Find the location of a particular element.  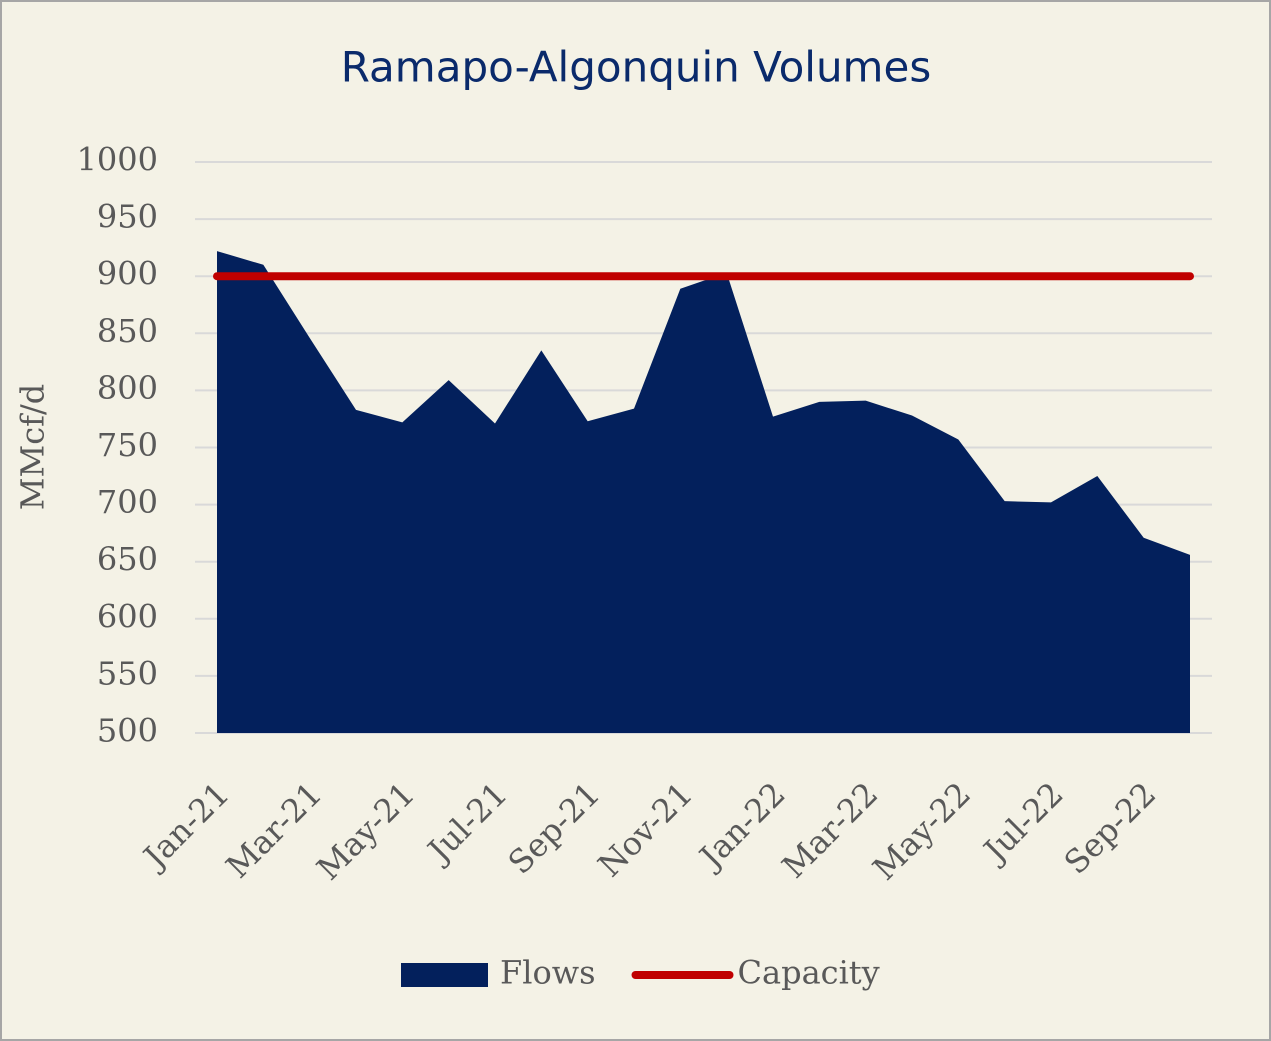

y-tick-label: 1000 is located at coordinates (117, 160).